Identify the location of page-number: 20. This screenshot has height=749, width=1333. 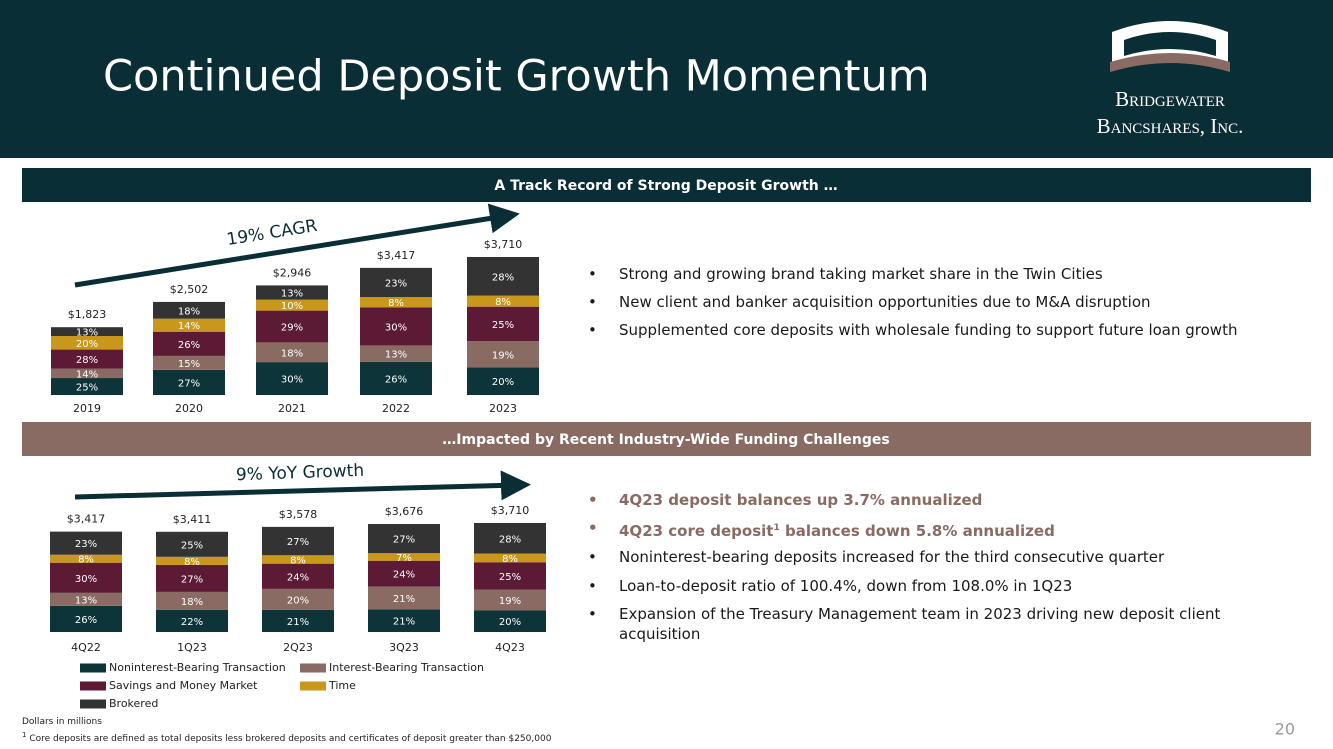
(1285, 729).